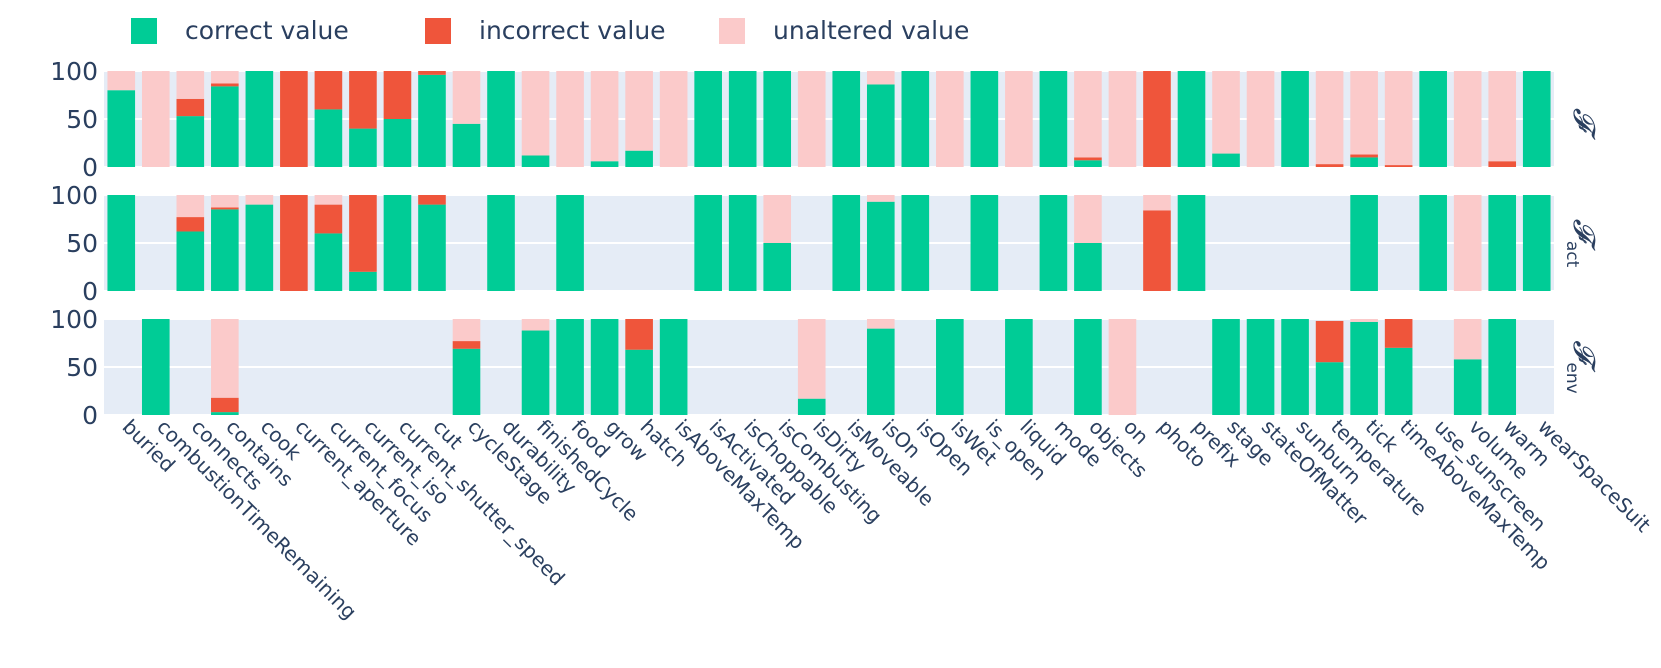  What do you see at coordinates (1467, 243) in the screenshot?
I see `bar-unaltered-2-volume` at bounding box center [1467, 243].